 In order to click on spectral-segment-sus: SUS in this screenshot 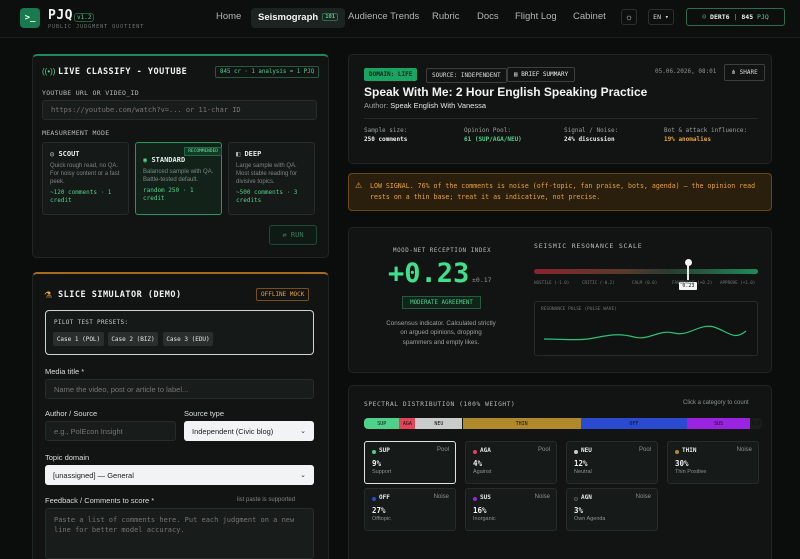, I will do `click(719, 423)`.